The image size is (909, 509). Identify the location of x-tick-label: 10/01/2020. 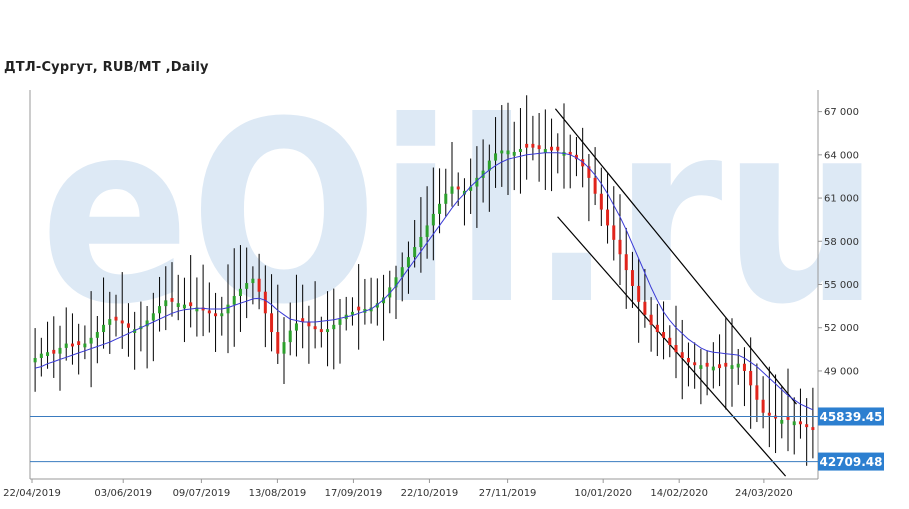
(603, 493).